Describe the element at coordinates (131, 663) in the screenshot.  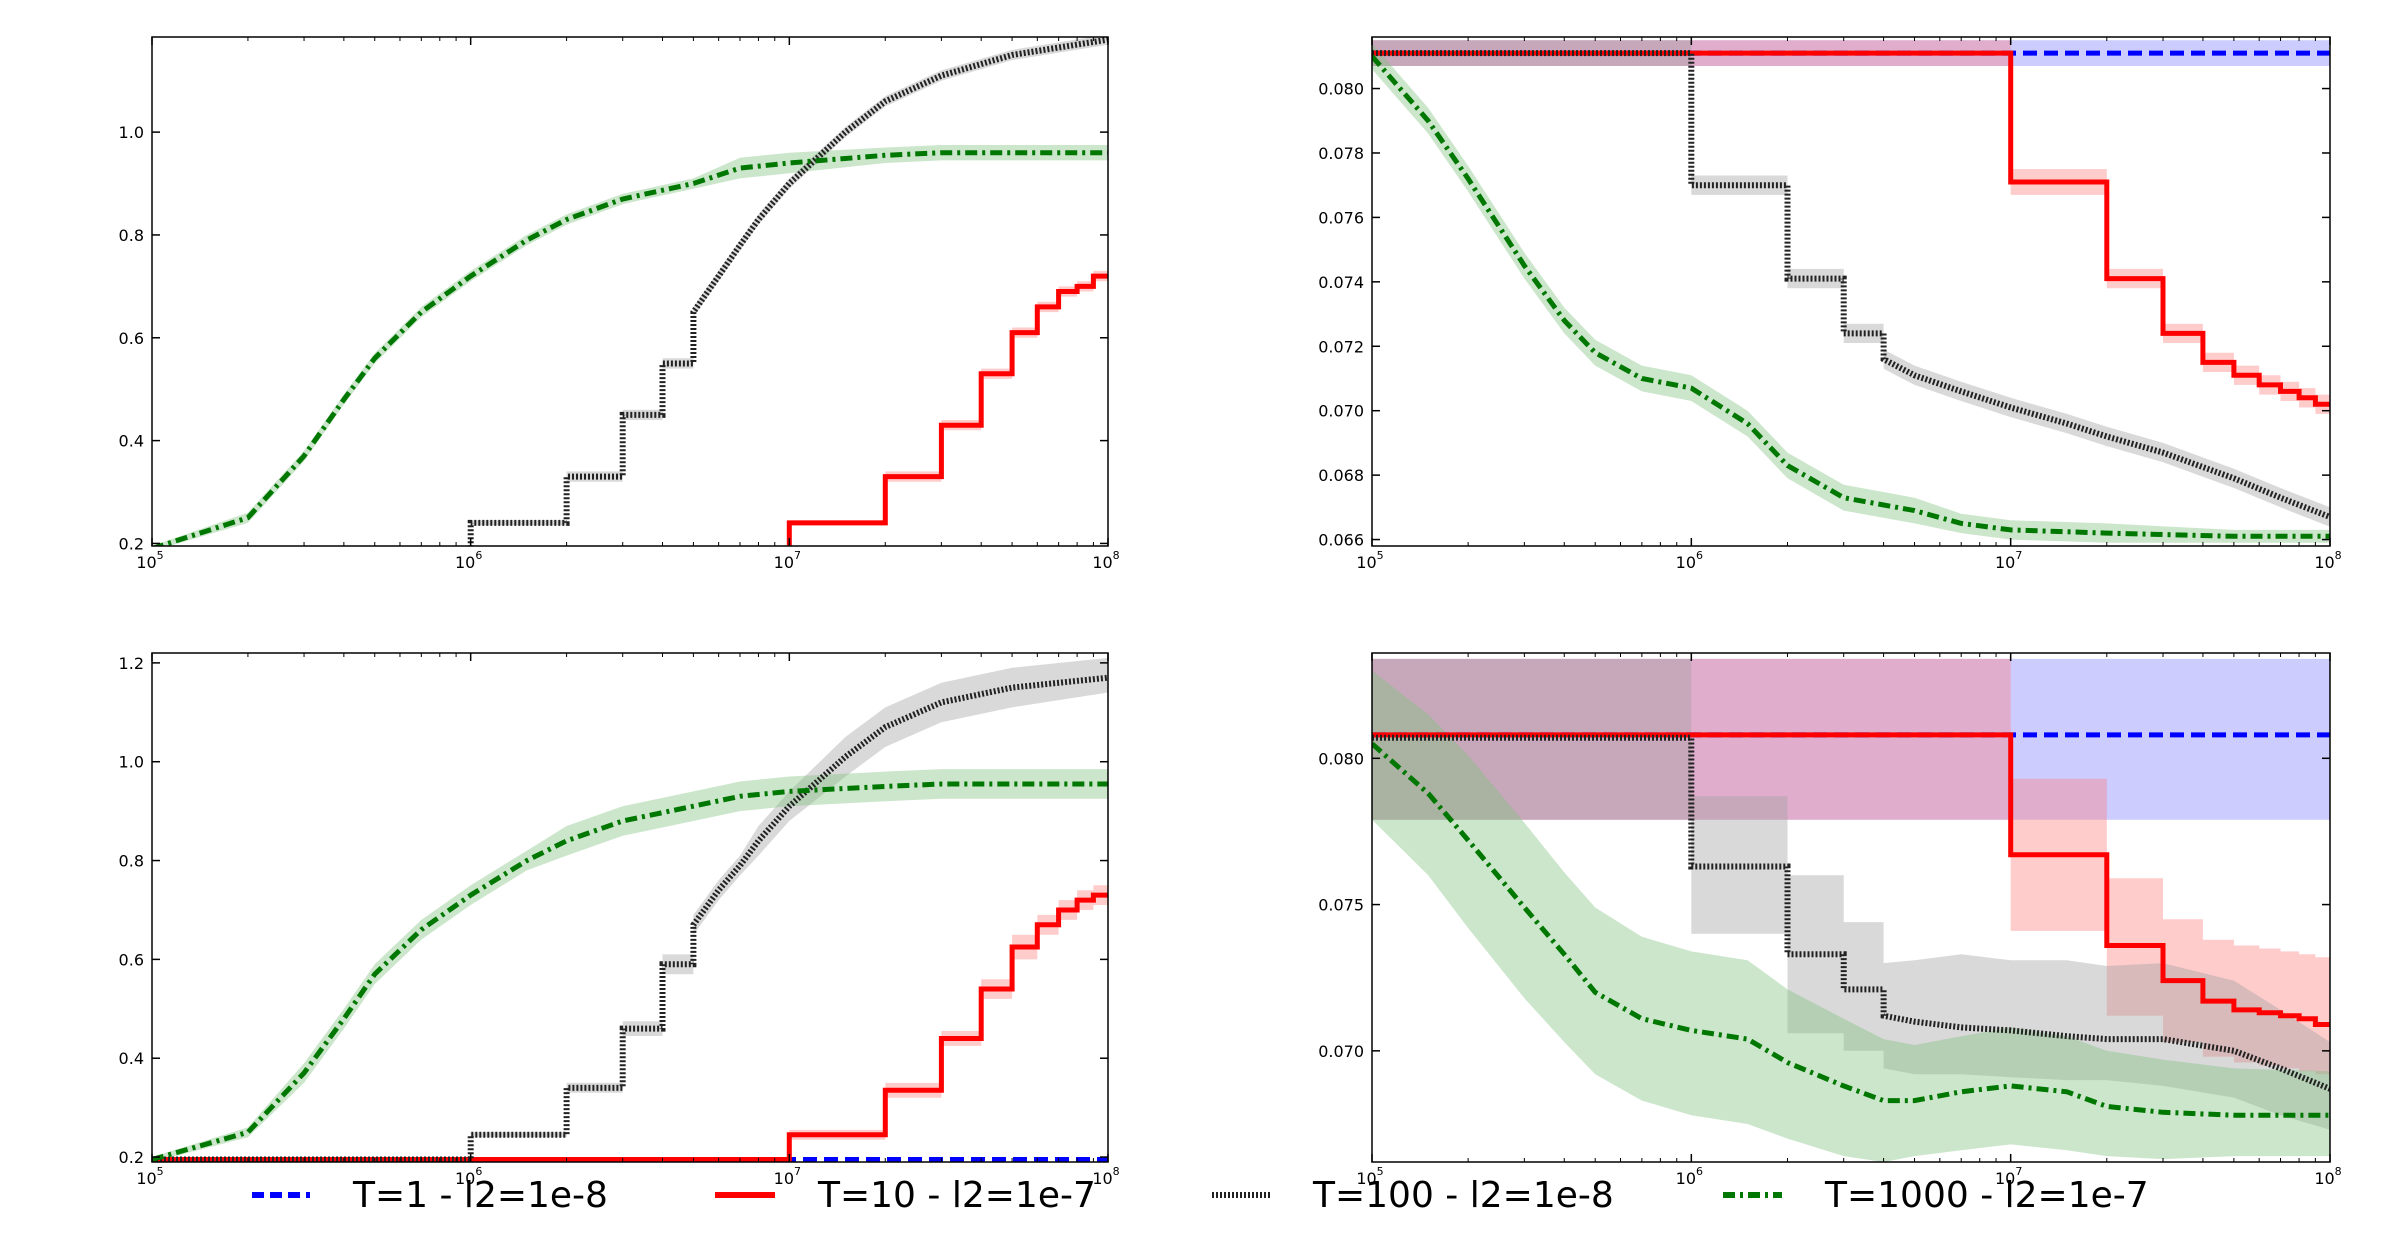
I see `y-tick-label: 1.2` at that location.